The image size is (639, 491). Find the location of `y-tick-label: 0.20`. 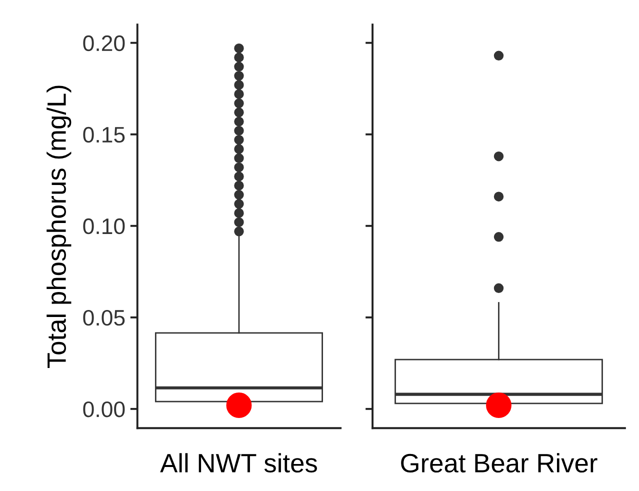

y-tick-label: 0.20 is located at coordinates (104, 43).